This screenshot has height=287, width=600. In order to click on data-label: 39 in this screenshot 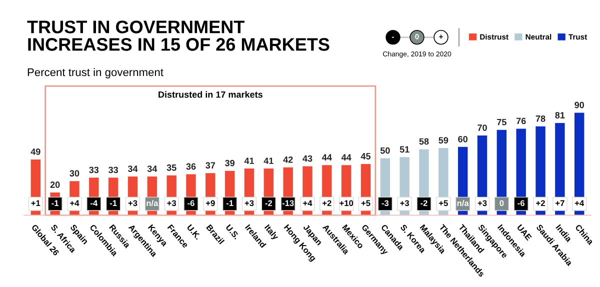, I will do `click(230, 163)`.